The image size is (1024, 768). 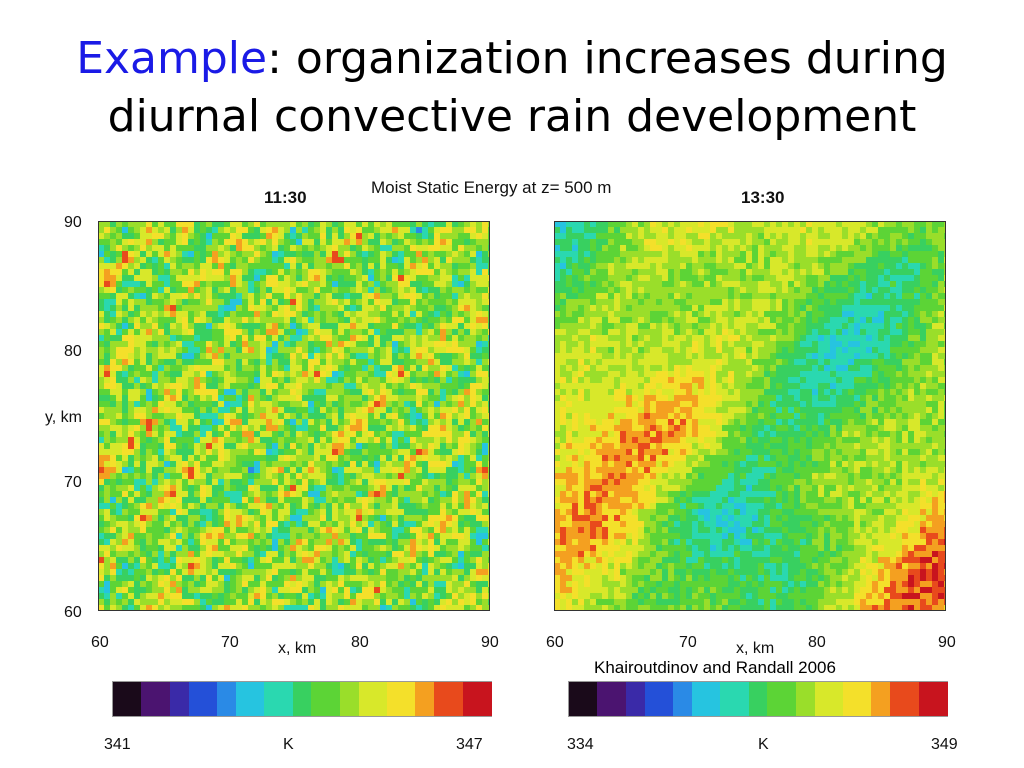 I want to click on left-xtick-80: 80, so click(x=360, y=642).